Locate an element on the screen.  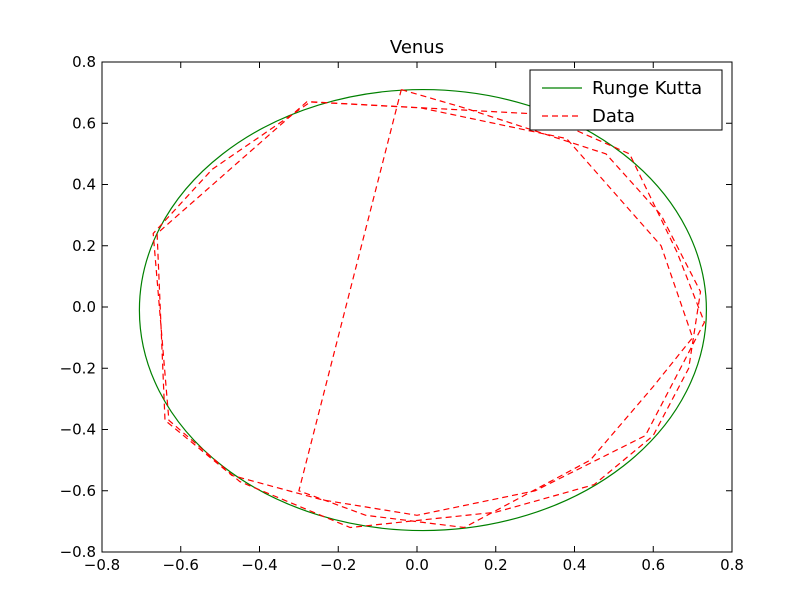
y-tick-label: −0.2 is located at coordinates (78, 368).